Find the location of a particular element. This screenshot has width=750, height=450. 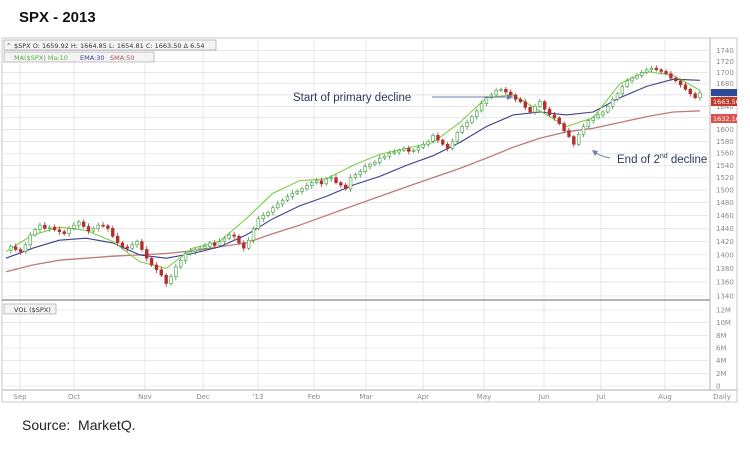

x-tick-label: Aug is located at coordinates (665, 397).